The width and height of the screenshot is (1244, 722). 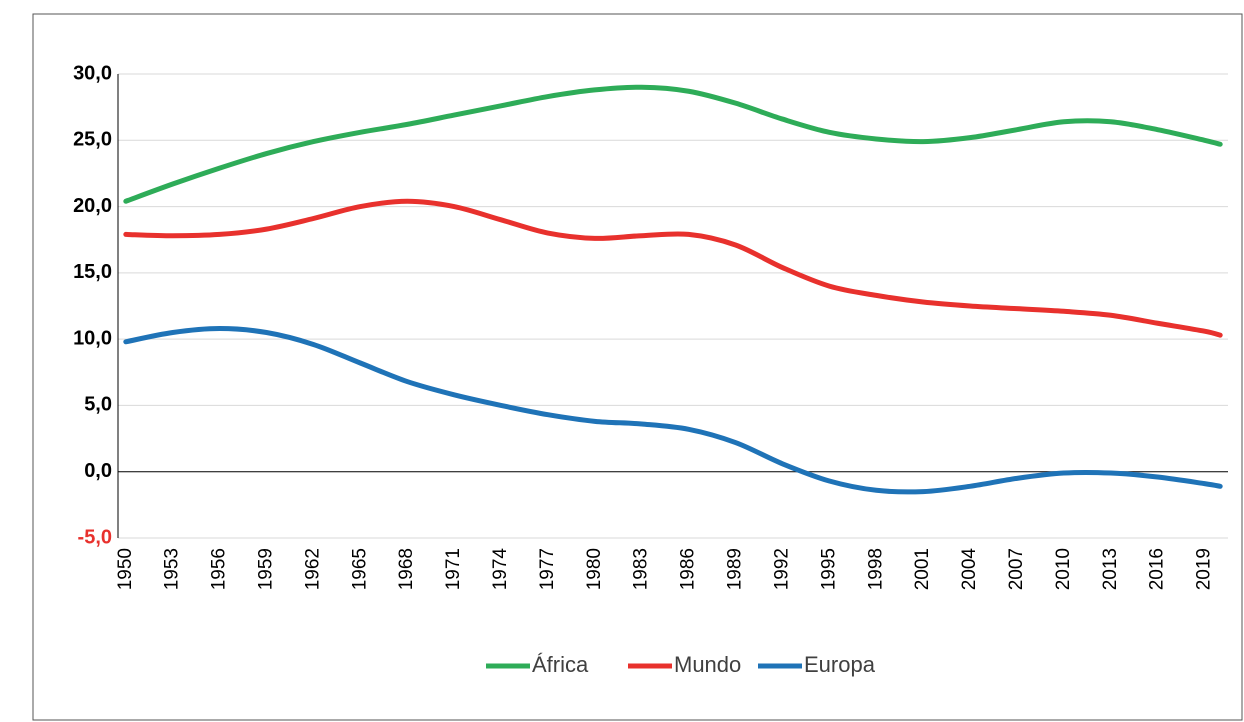 I want to click on y-tick-label: 30,0, so click(x=92, y=73).